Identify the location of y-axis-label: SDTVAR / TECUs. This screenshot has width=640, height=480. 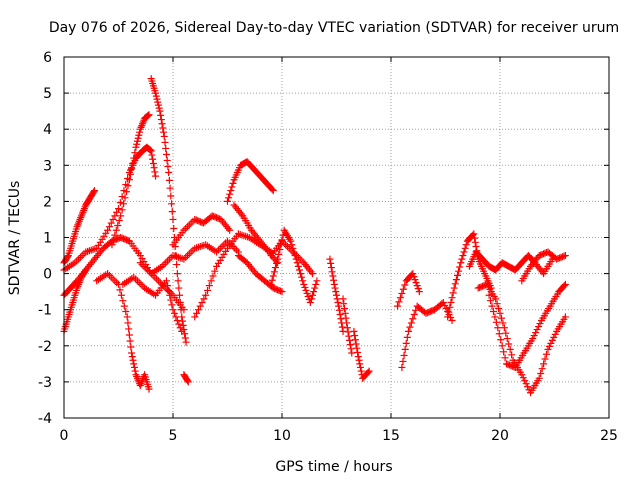
(15, 238).